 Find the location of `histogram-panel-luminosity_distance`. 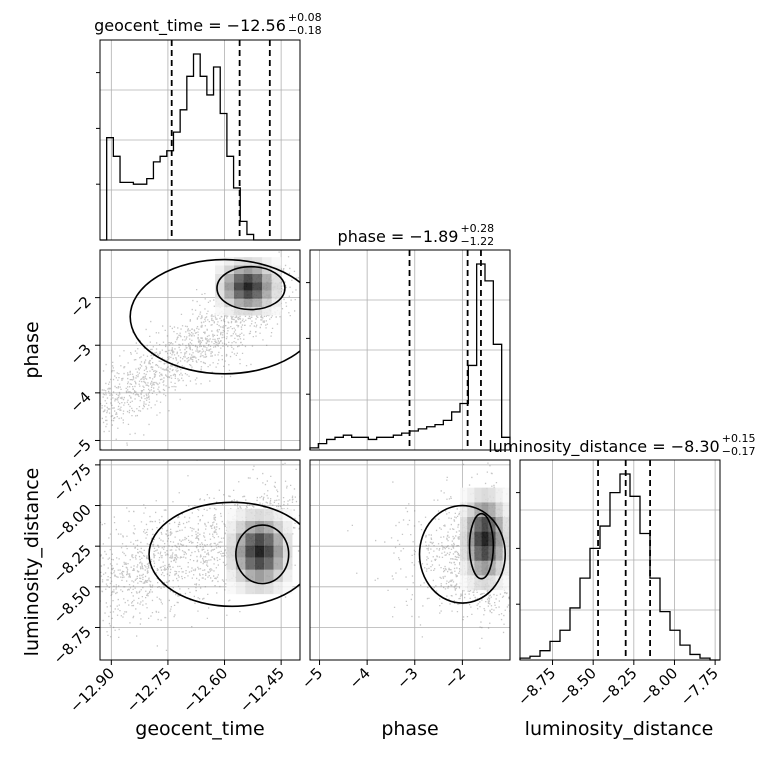

histogram-panel-luminosity_distance is located at coordinates (618, 560).